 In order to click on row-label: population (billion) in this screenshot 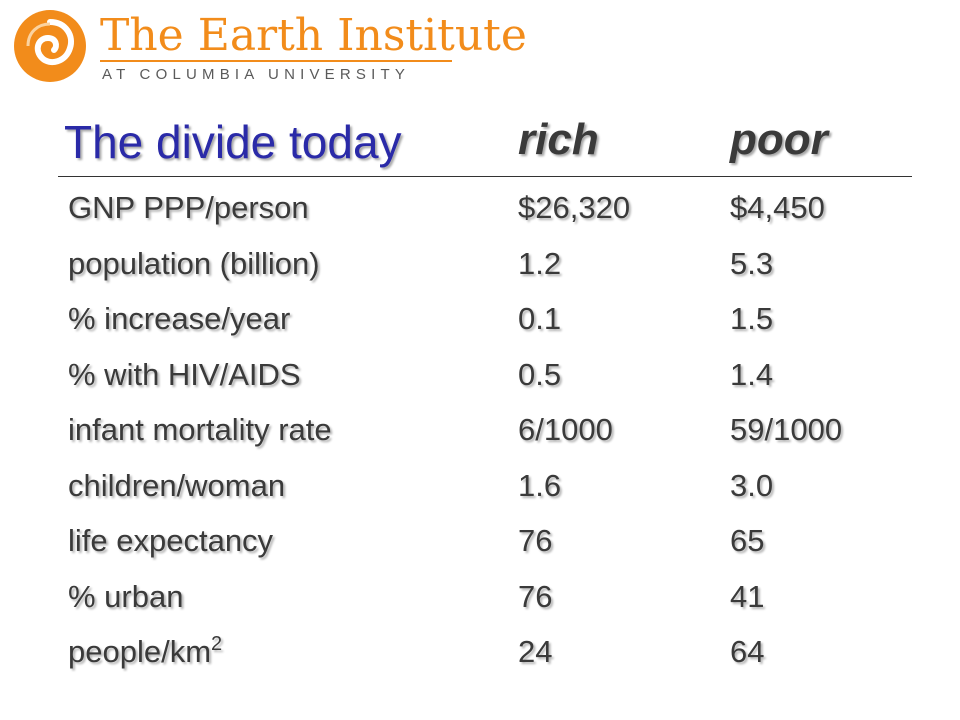, I will do `click(194, 263)`.